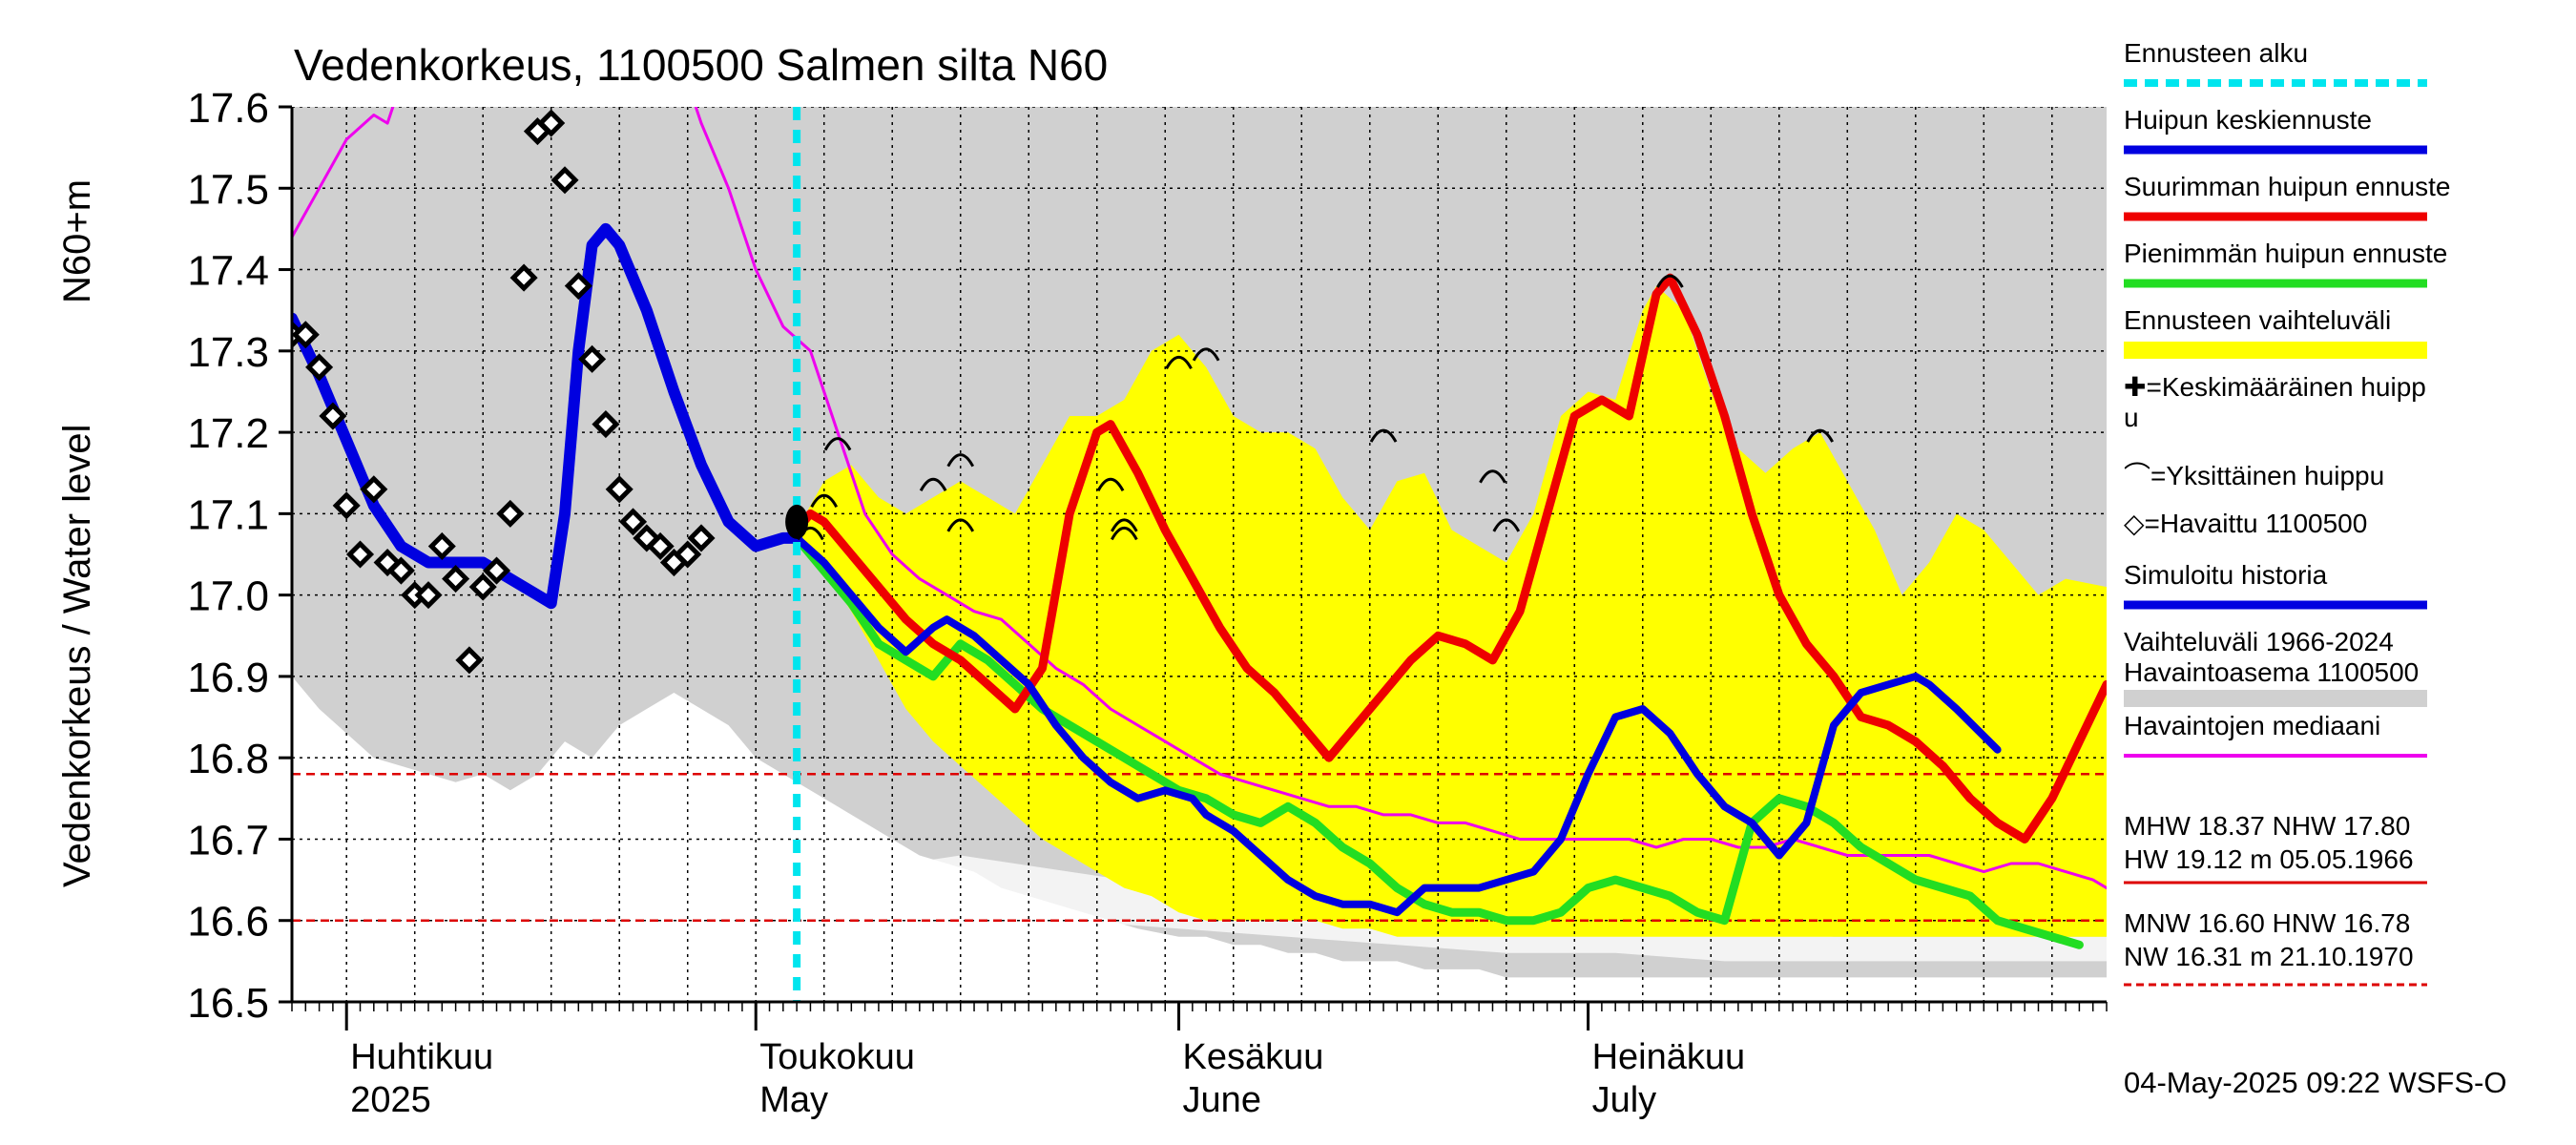 The image size is (2576, 1145). I want to click on stats-mhw: MHW 18.37 NHW 17.80, so click(2267, 826).